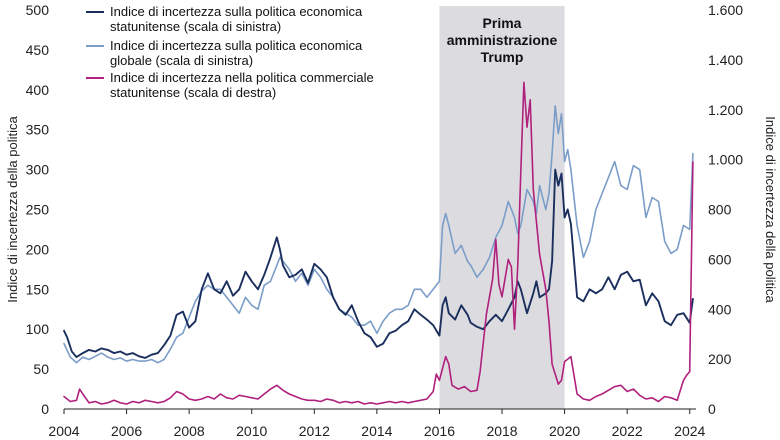 The width and height of the screenshot is (780, 440). Describe the element at coordinates (38, 210) in the screenshot. I see `y-left-tick-label: 250` at that location.